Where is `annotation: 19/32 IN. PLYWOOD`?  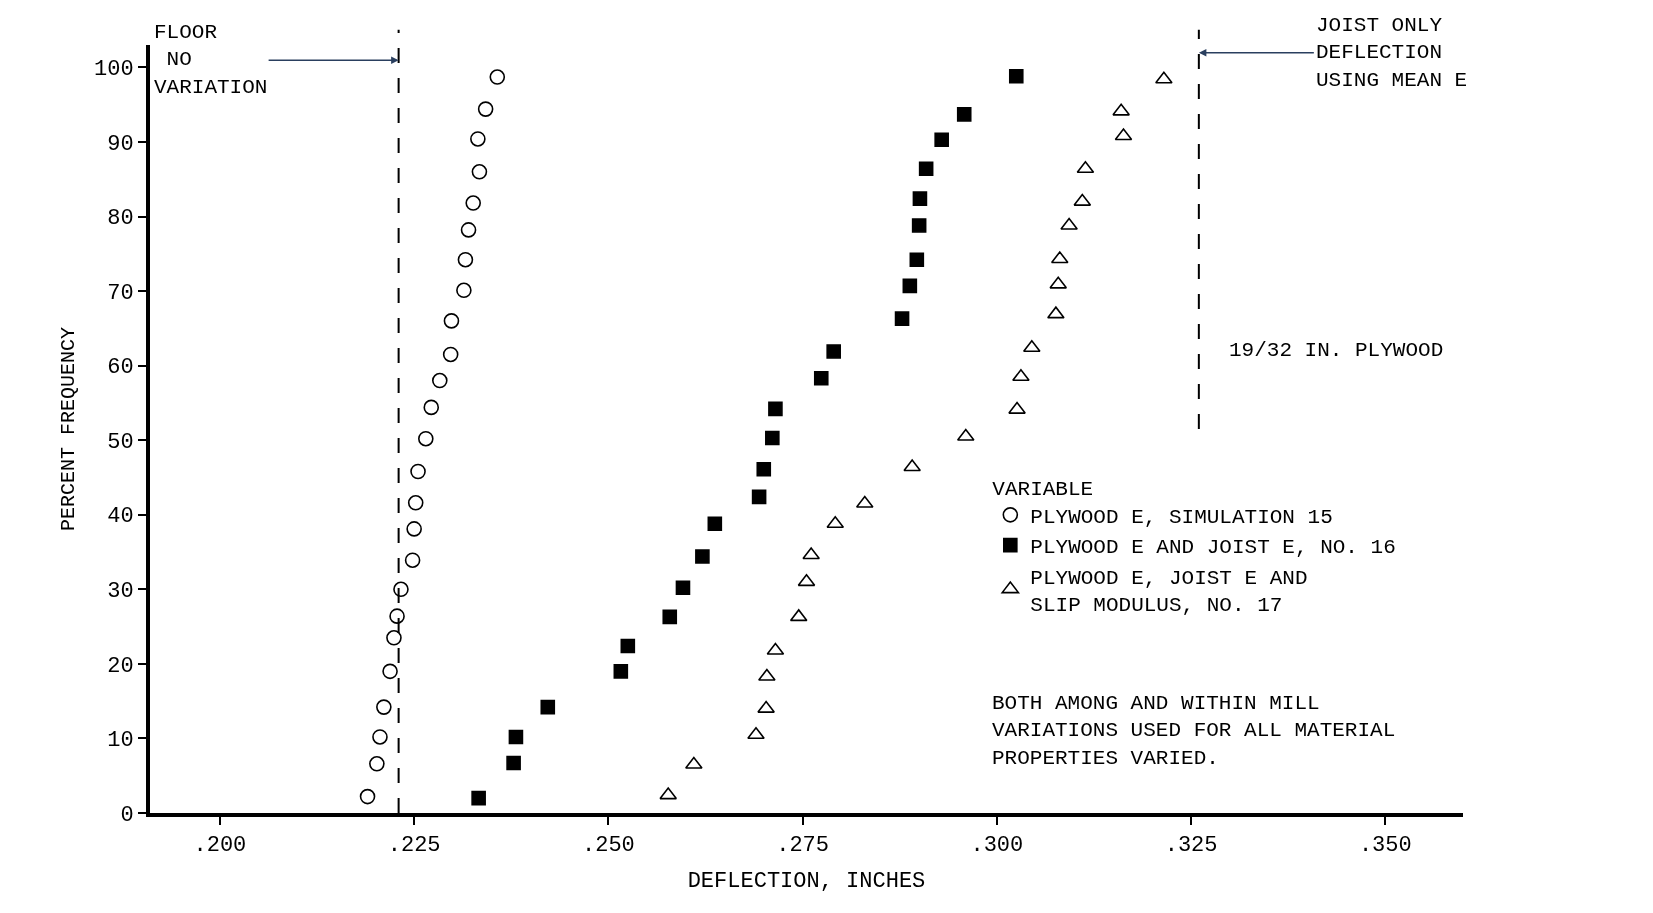
annotation: 19/32 IN. PLYWOOD is located at coordinates (1336, 350).